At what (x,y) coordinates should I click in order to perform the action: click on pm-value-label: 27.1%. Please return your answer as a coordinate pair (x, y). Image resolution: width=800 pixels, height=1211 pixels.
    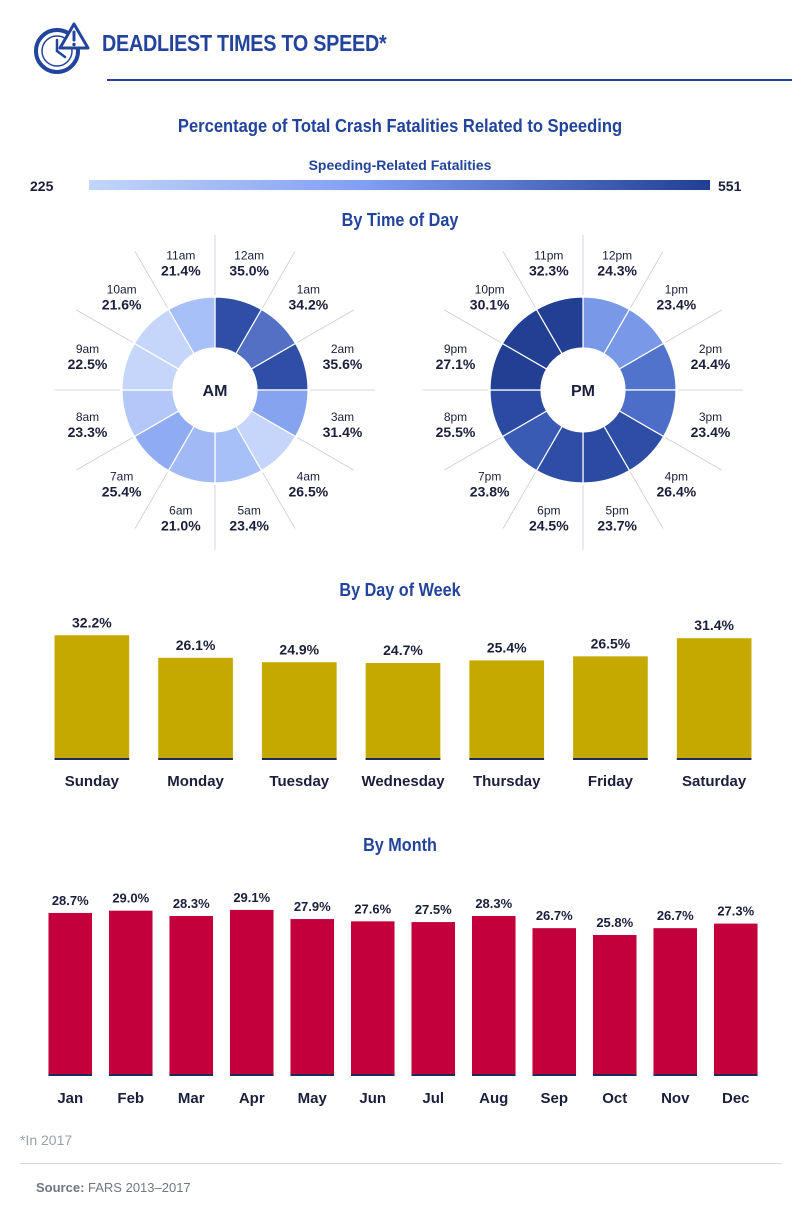
    Looking at the image, I should click on (456, 364).